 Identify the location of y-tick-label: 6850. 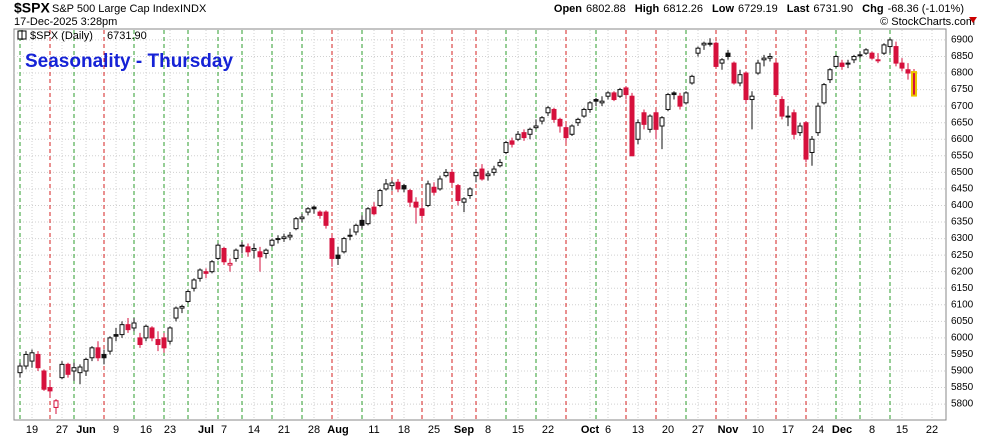
(962, 56).